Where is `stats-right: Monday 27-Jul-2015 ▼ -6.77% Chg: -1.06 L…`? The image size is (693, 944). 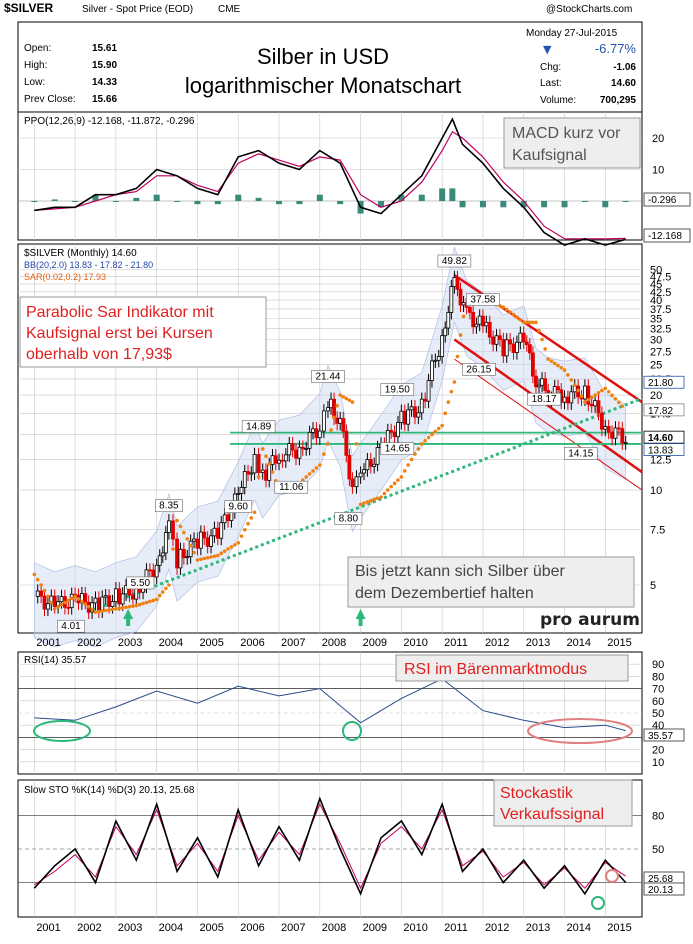 stats-right: Monday 27-Jul-2015 ▼ -6.77% Chg: -1.06 L… is located at coordinates (581, 67).